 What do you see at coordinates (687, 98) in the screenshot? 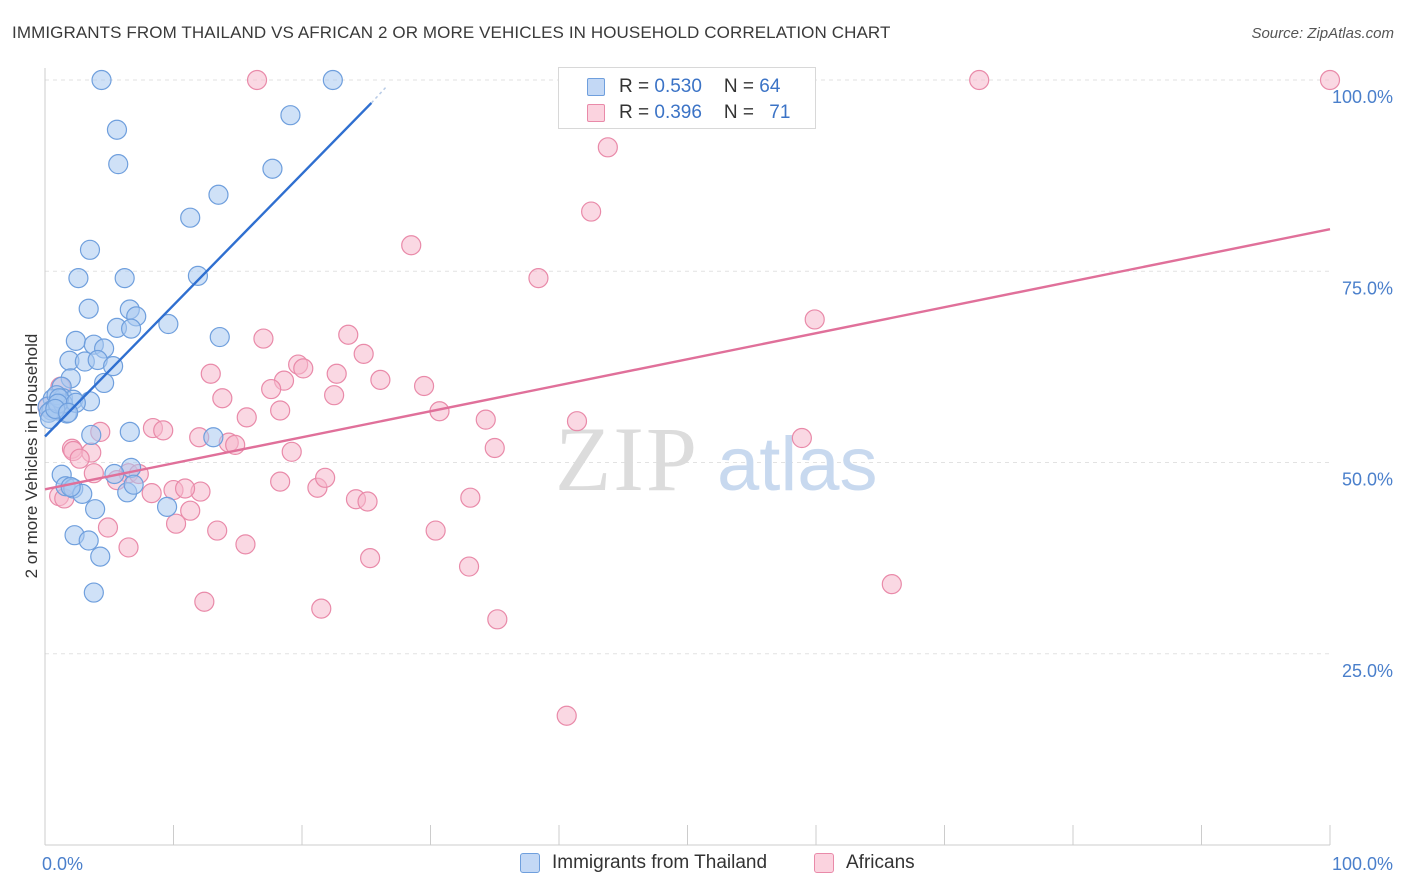
I see `correlation-legend: R = 0.530 N = 64 R = 0.396 N = 71` at bounding box center [687, 98].